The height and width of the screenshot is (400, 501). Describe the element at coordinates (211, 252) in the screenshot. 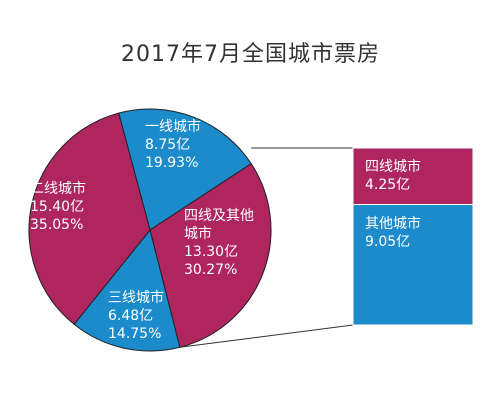

I see `slice-amount: 13.30亿` at that location.